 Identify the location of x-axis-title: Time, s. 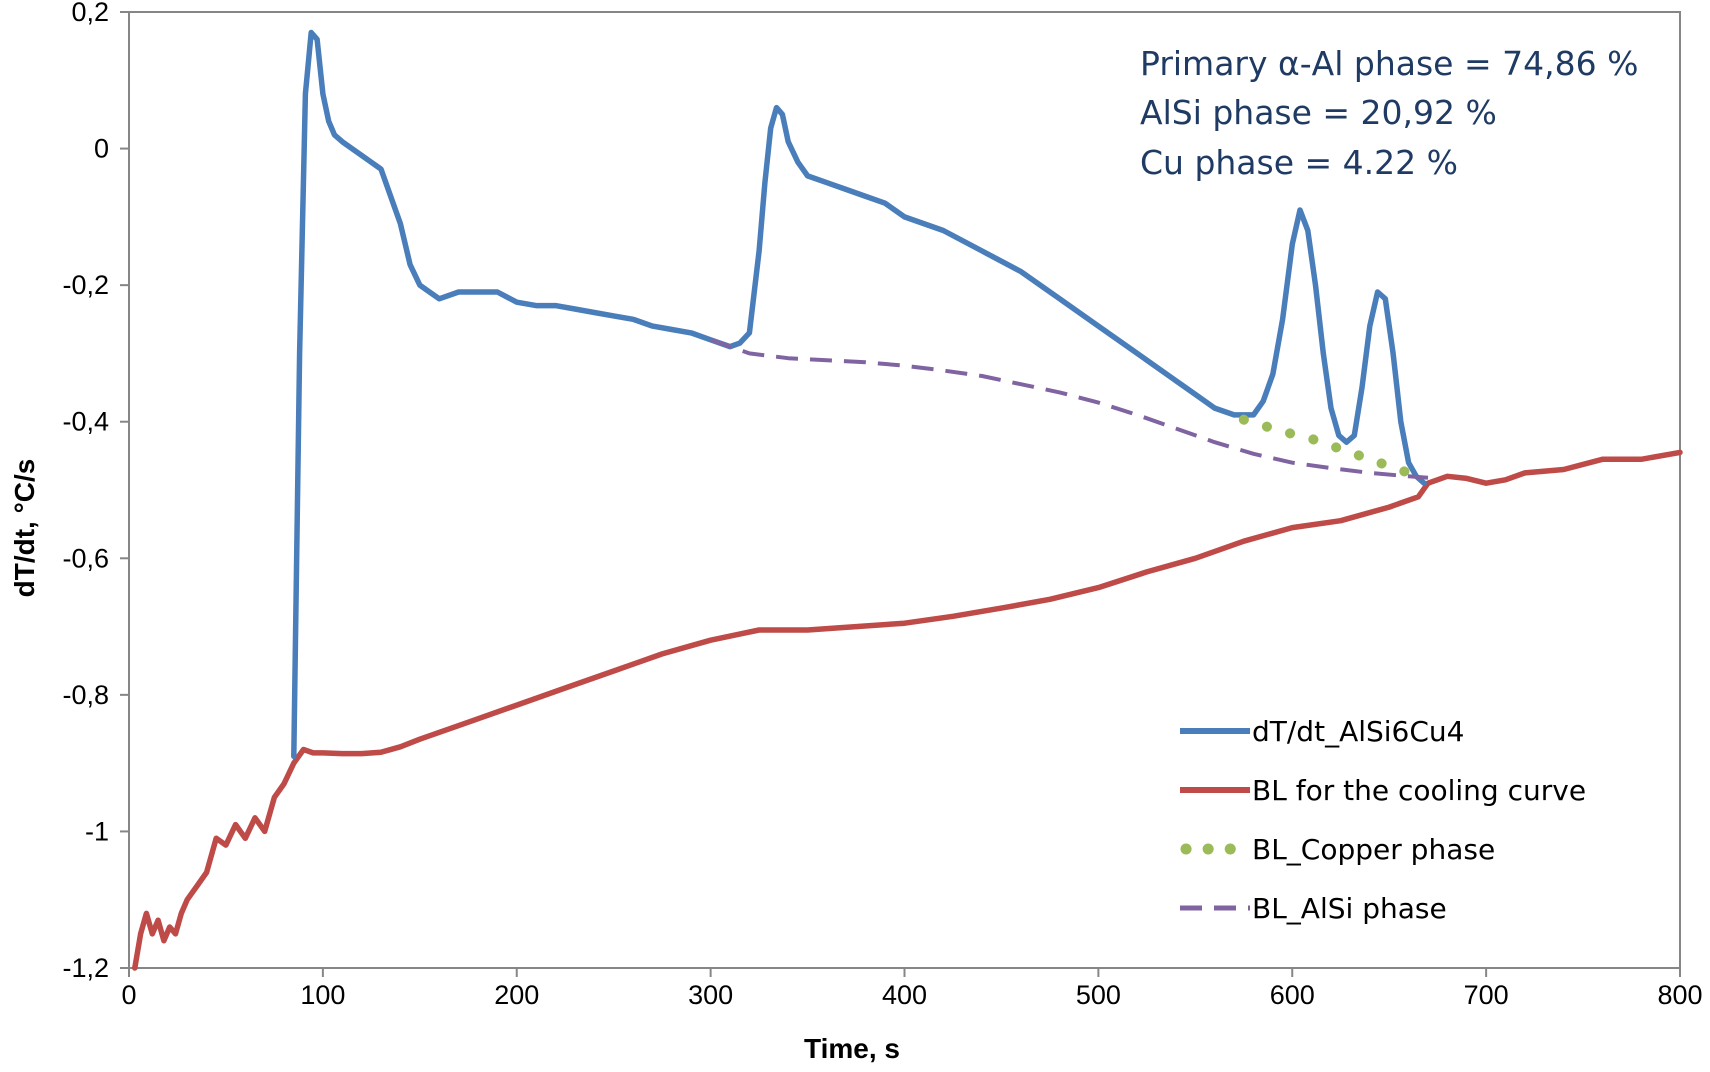
(852, 1048).